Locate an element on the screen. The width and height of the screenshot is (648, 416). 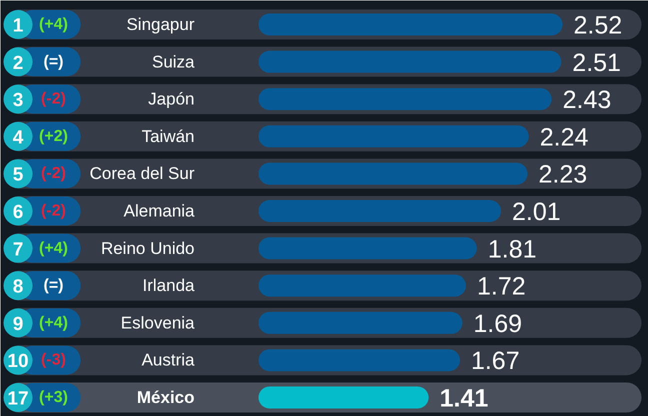
text: 9 is located at coordinates (18, 324).